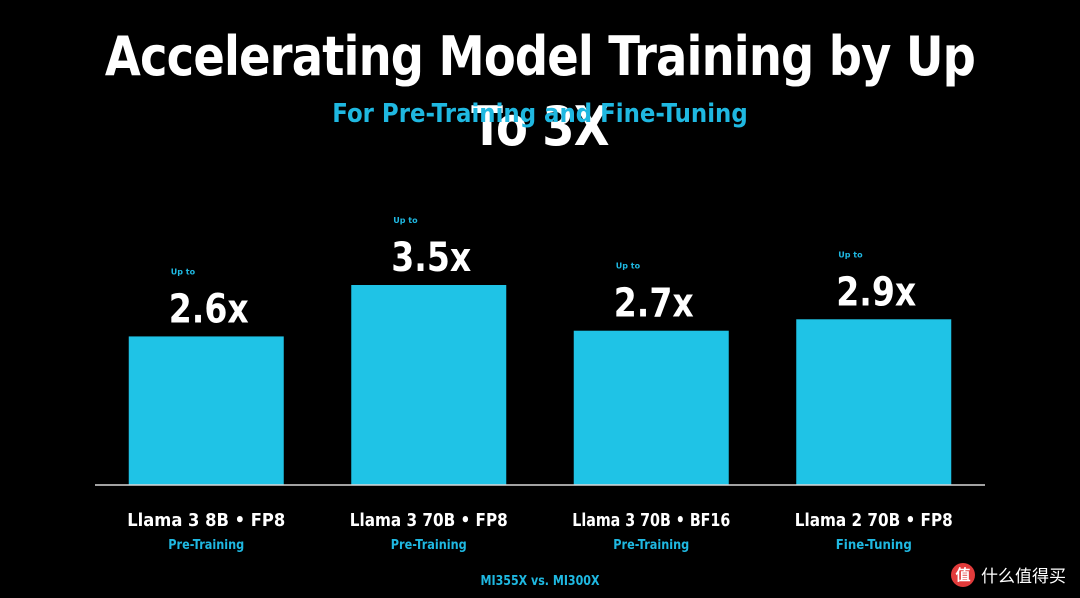  I want to click on category-label: Llama 2 70B • FP8, so click(874, 520).